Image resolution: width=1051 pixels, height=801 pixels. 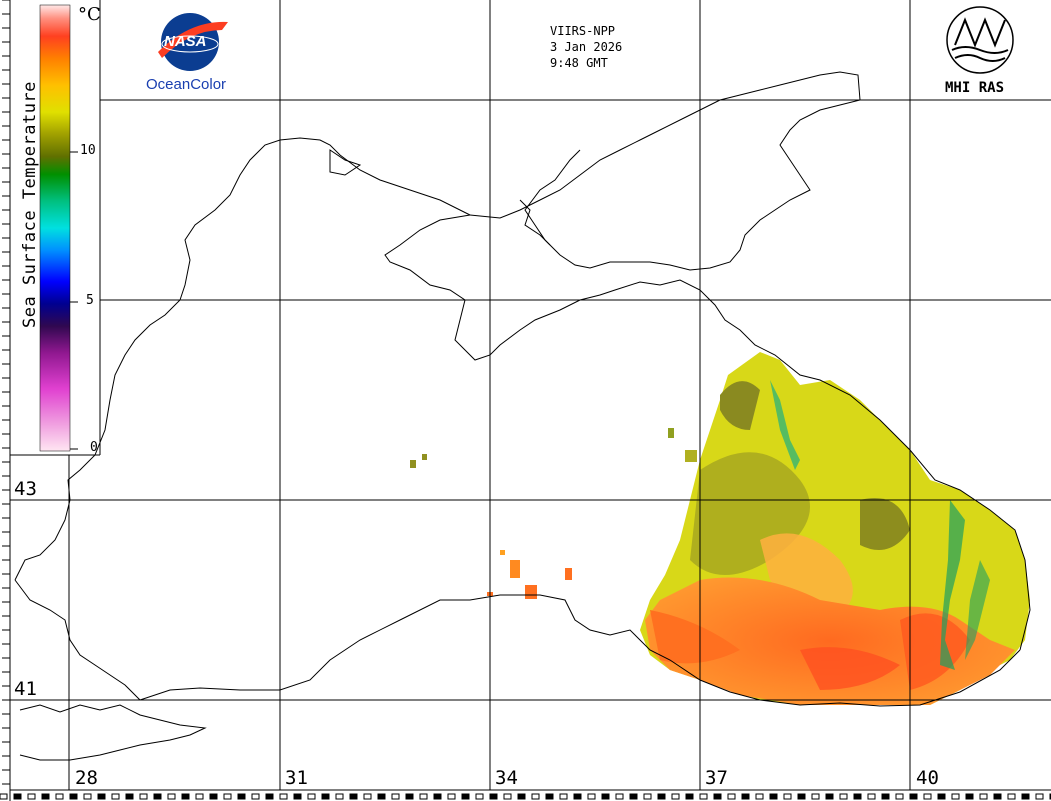 What do you see at coordinates (716, 778) in the screenshot?
I see `lon-label-37: 37` at bounding box center [716, 778].